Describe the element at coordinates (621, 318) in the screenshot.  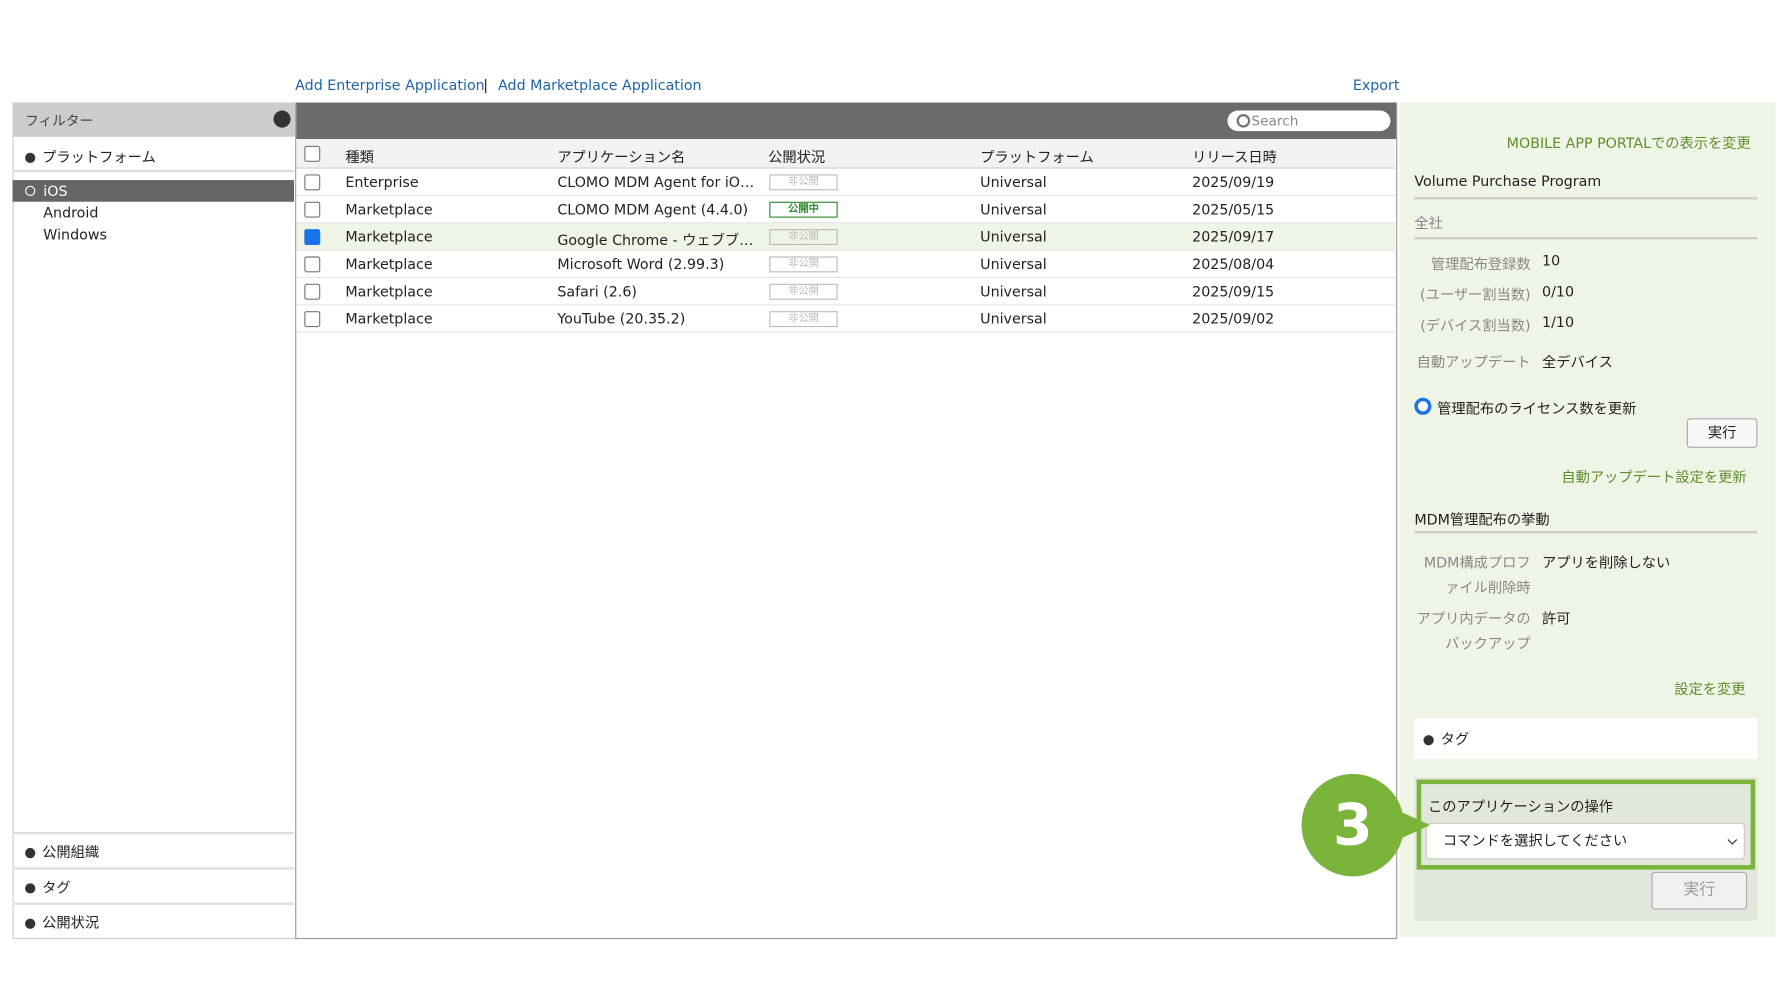
I see `cell: YouTube (20.35.2)` at that location.